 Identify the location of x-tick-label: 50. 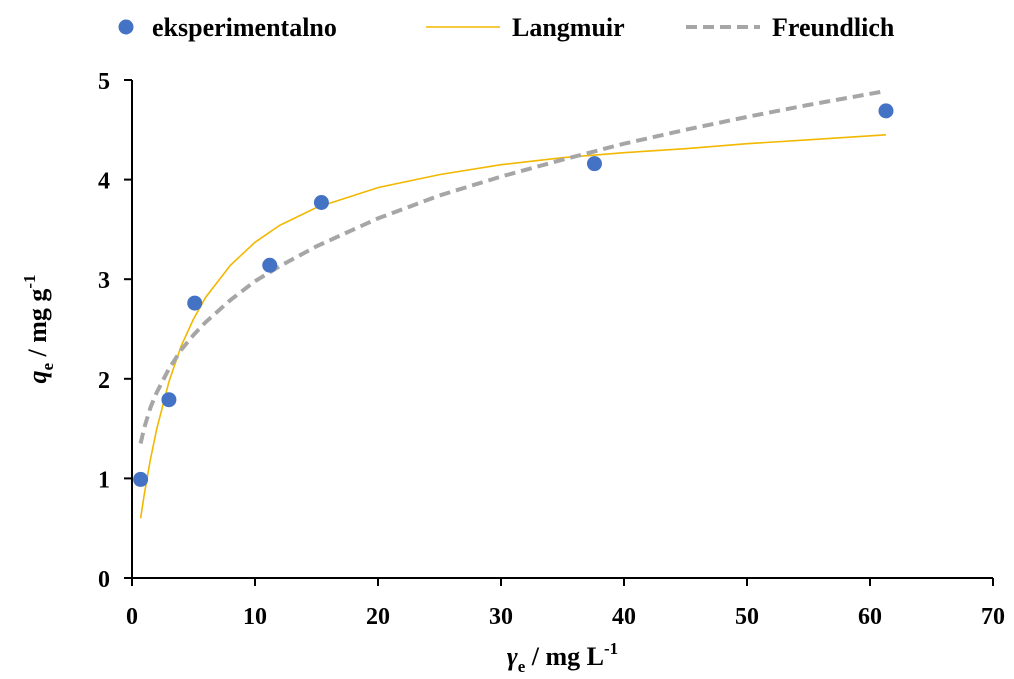
(747, 617).